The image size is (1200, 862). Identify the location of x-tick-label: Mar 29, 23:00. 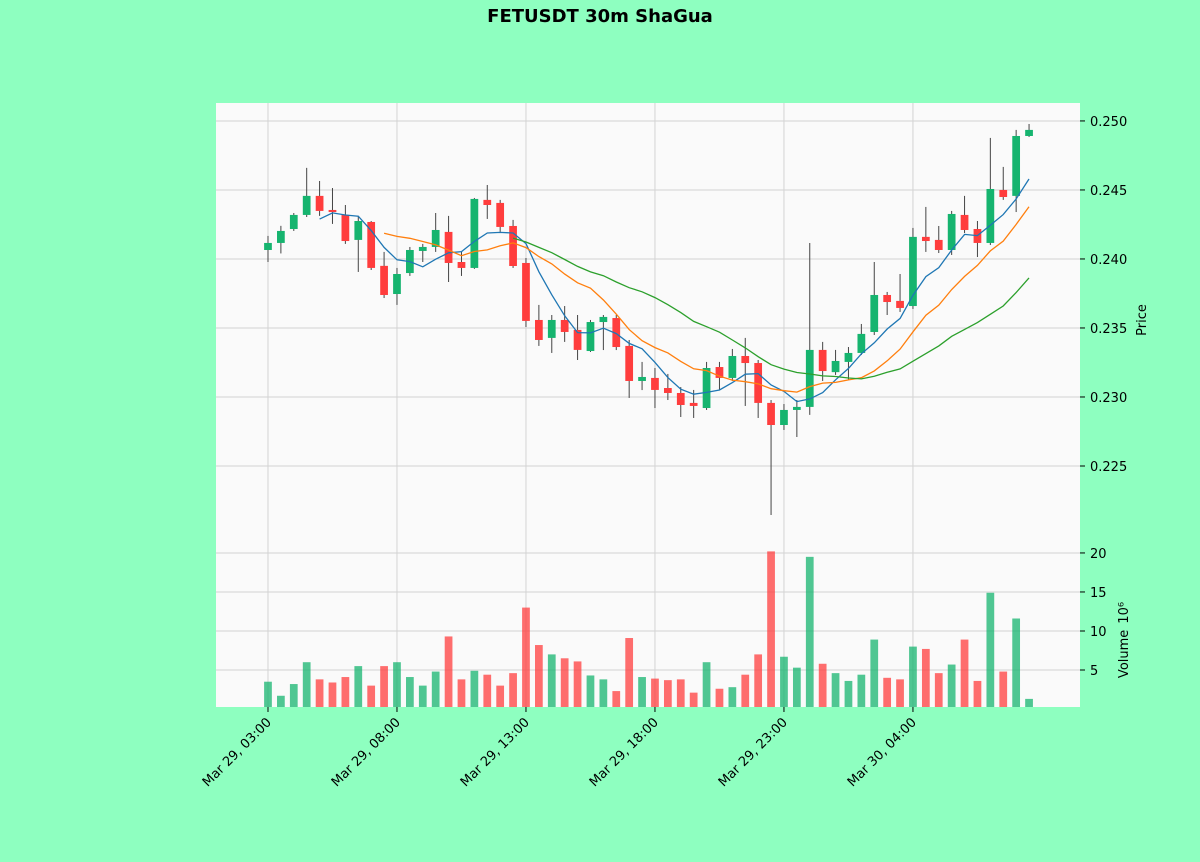
(753, 752).